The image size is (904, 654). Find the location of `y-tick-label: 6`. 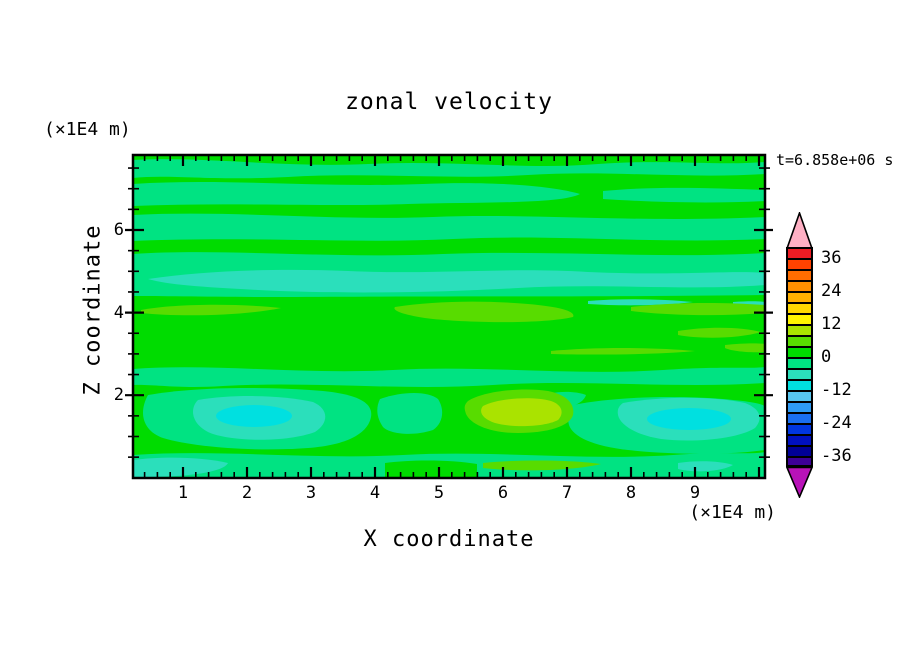

y-tick-label: 6 is located at coordinates (118, 230).